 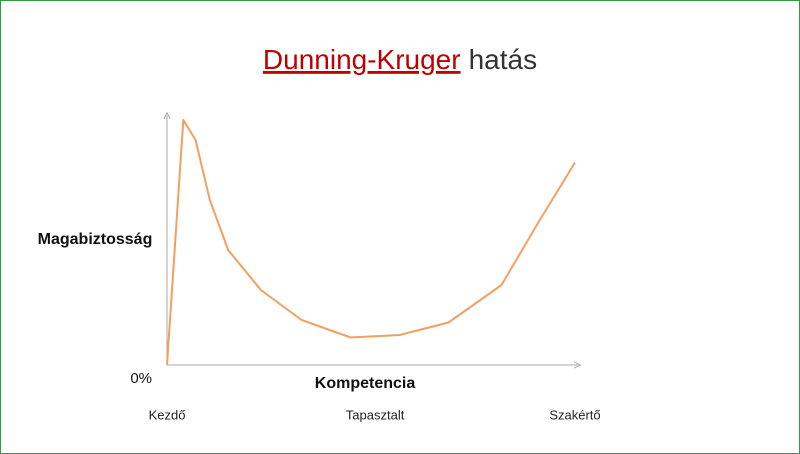 I want to click on x-tick-label: Szakértő, so click(x=574, y=414).